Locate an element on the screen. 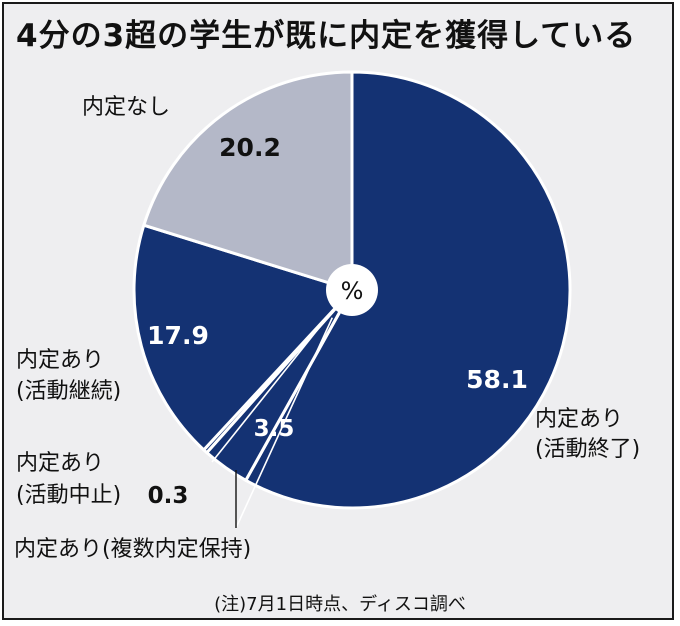 This screenshot has height=626, width=680. chart-title: 4分の3超の学生が既に内定を獲得している is located at coordinates (326, 36).